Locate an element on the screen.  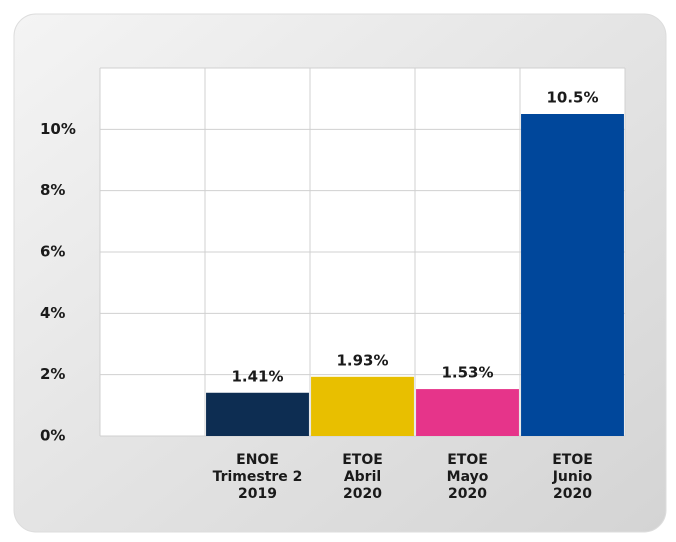
value-label: 1.41% is located at coordinates (257, 376).